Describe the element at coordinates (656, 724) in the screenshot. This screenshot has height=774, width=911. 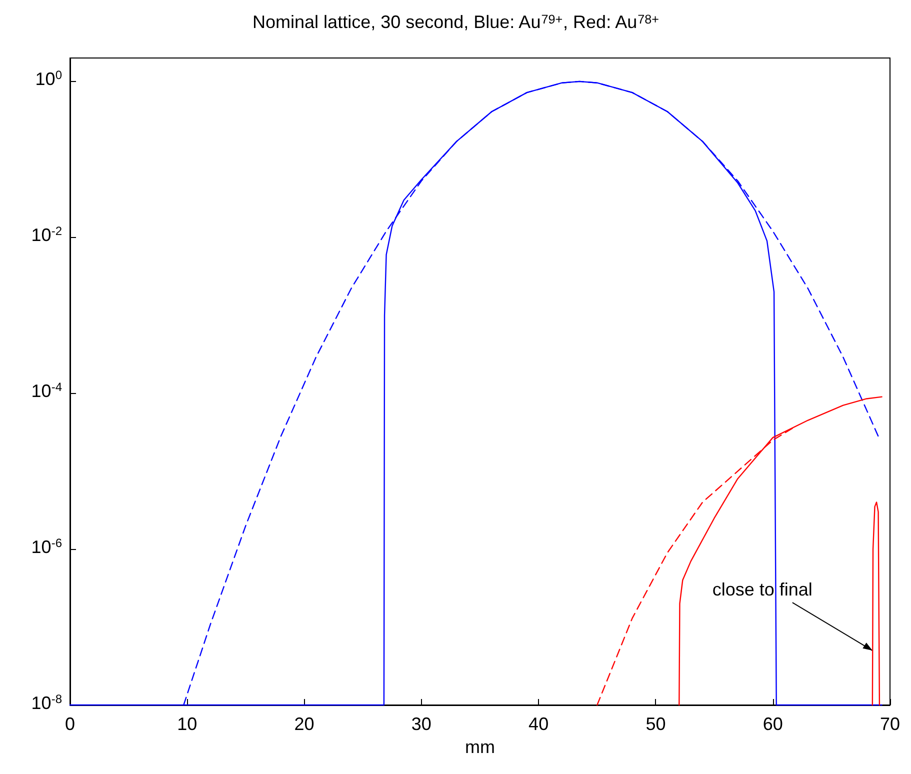
I see `x-tick-label: 50` at that location.